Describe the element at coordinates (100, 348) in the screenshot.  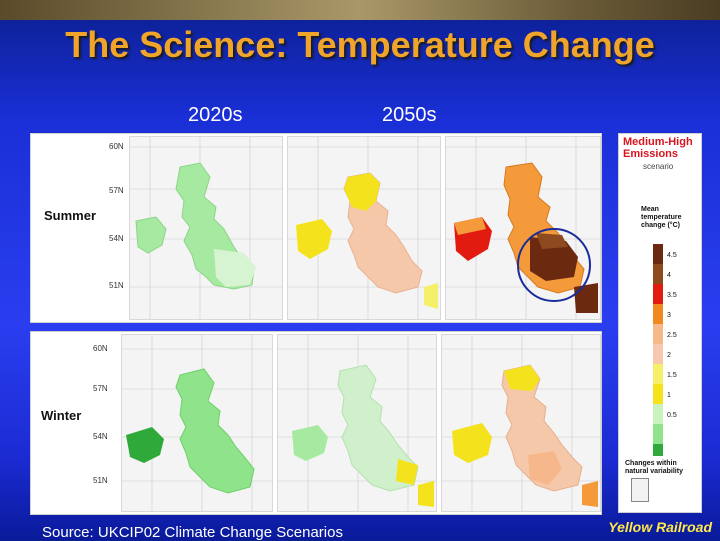
I see `winter-lat-label-60n: 60N` at that location.